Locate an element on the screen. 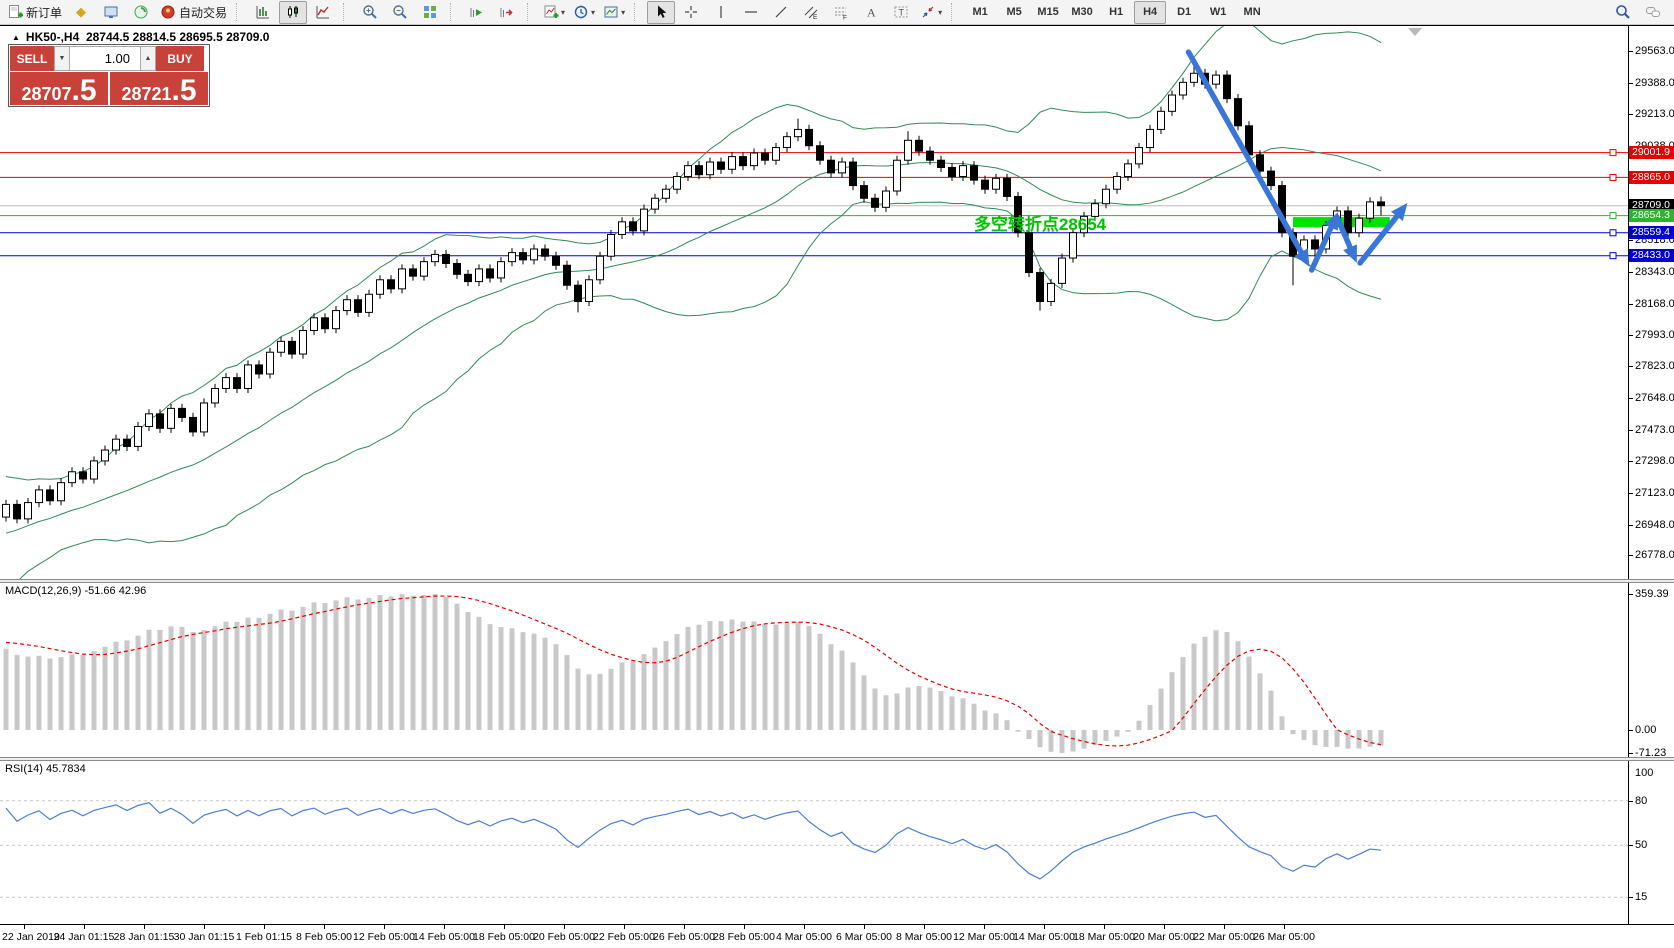 This screenshot has height=948, width=1674. equidistant-channel-button: E is located at coordinates (811, 12).